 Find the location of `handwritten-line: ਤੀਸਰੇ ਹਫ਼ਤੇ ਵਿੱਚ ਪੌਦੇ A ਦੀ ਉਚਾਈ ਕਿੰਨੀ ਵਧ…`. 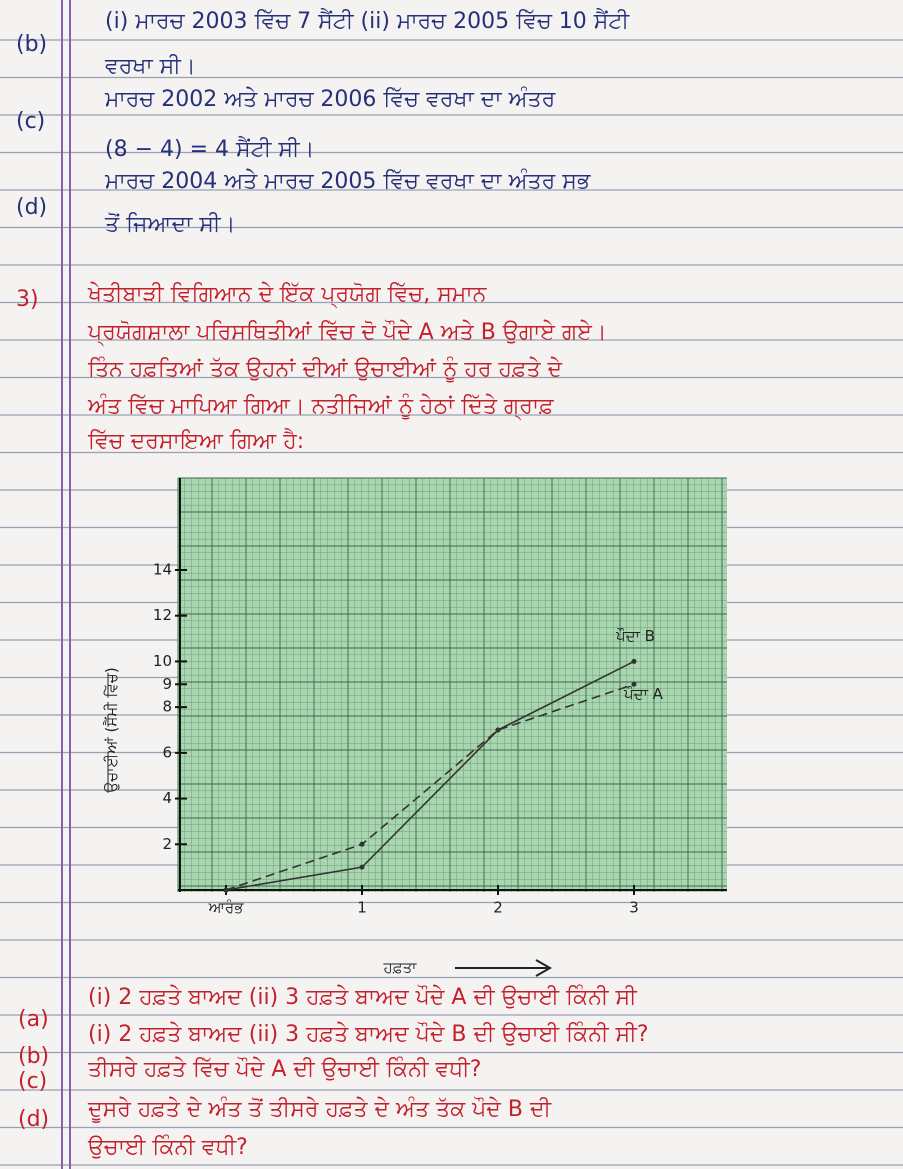

handwritten-line: ਤੀਸਰੇ ਹਫ਼ਤੇ ਵਿੱਚ ਪੌਦੇ A ਦੀ ਉਚਾਈ ਕਿੰਨੀ ਵਧ… is located at coordinates (284, 1069).